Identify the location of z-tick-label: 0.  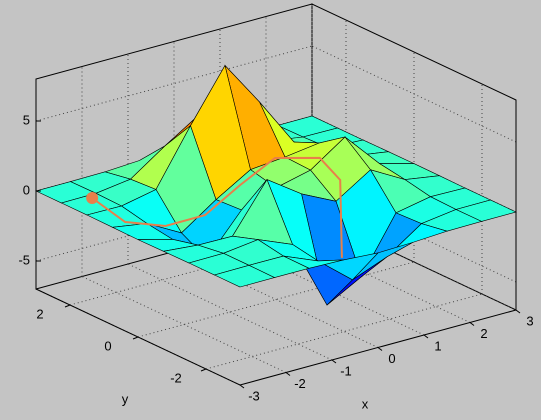
(26, 189).